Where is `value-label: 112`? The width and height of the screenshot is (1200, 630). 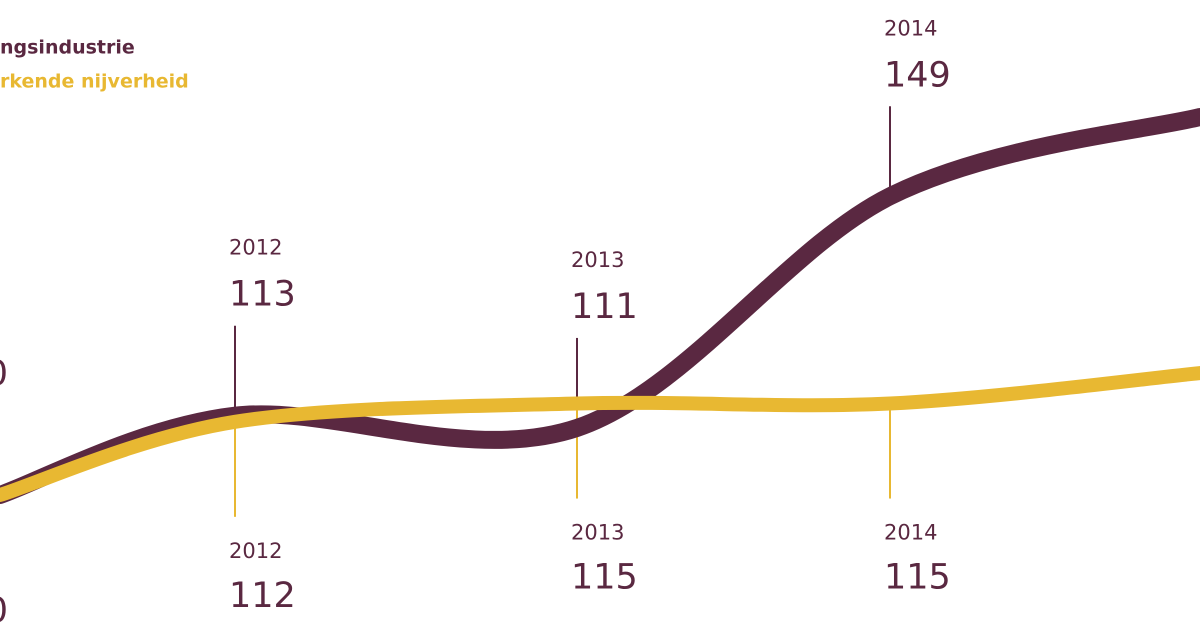
value-label: 112 is located at coordinates (262, 596).